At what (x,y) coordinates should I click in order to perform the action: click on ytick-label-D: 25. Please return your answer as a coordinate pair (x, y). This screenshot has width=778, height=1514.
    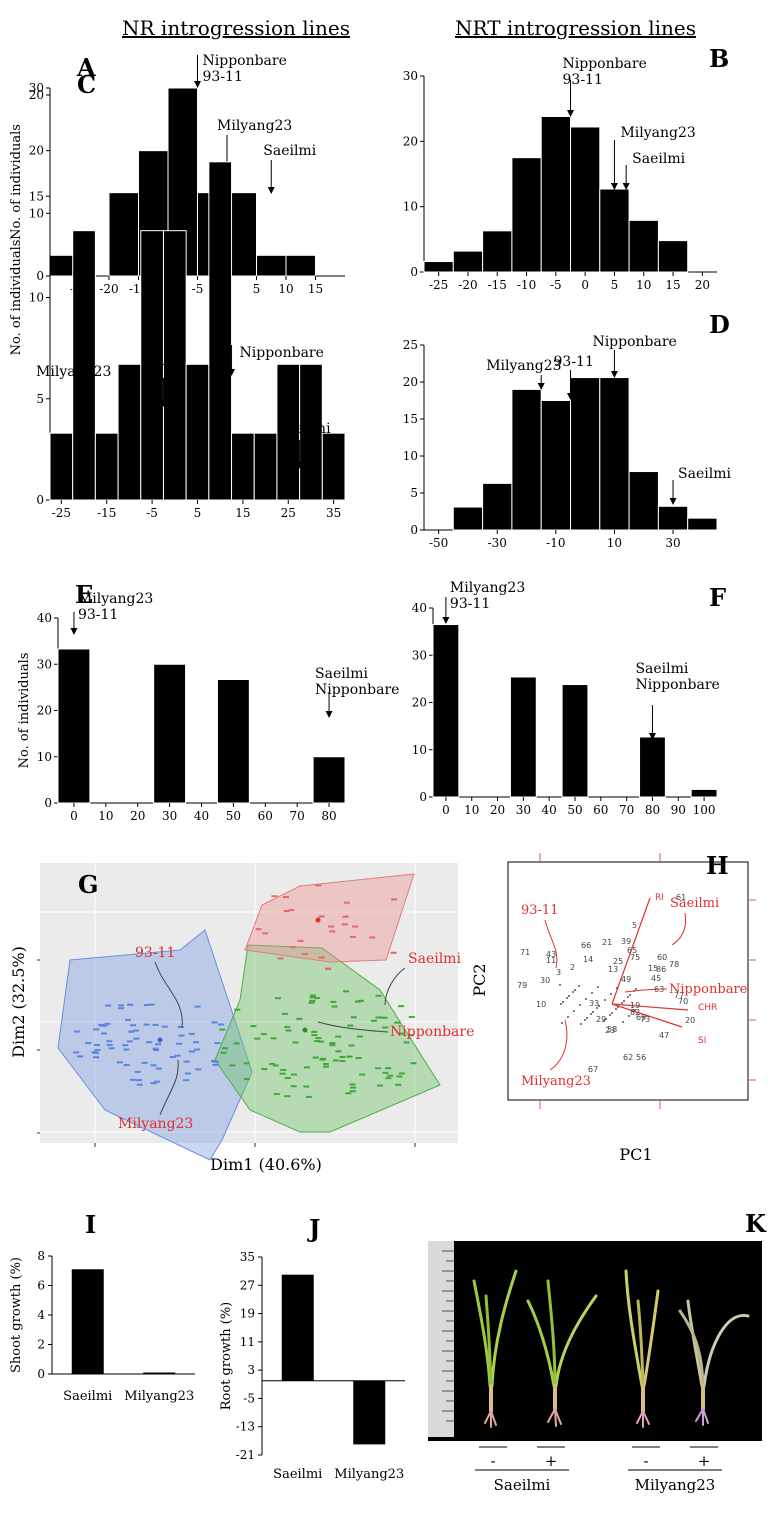
    Looking at the image, I should click on (410, 345).